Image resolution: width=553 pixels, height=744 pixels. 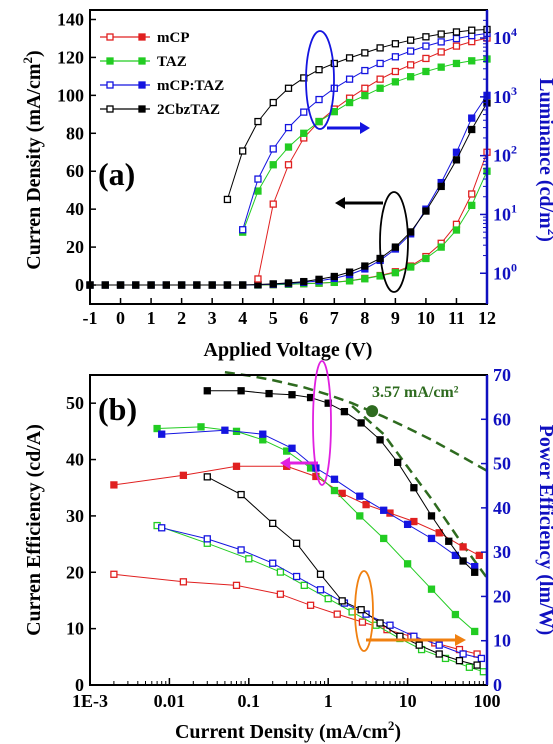 I want to click on panel-a-x-tick-label: 6, so click(x=303, y=318).